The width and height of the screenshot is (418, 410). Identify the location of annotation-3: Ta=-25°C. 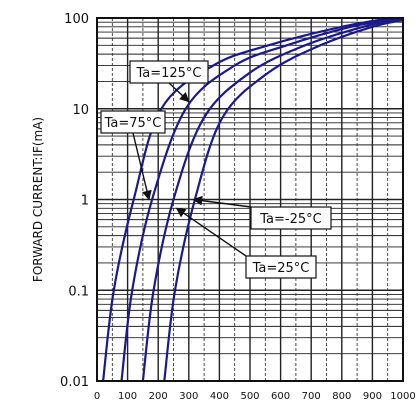
(262, 212).